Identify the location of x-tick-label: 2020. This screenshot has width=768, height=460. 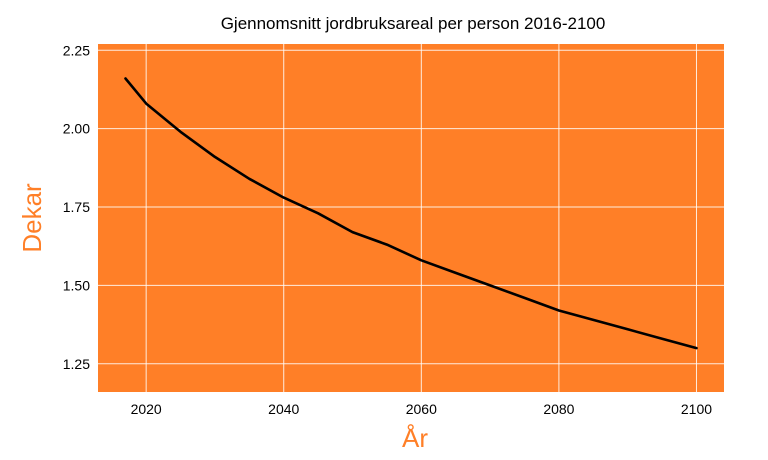
(146, 409).